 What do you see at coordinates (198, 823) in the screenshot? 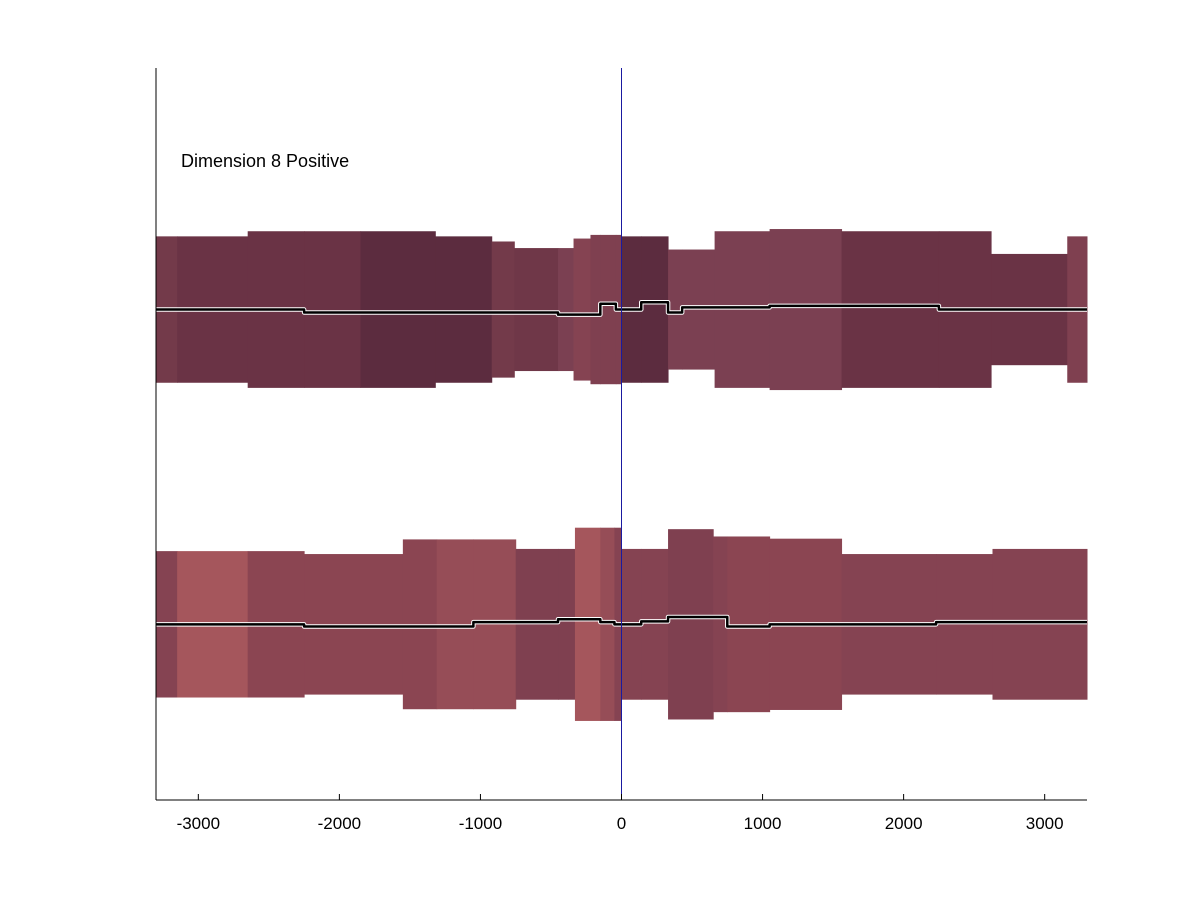
I see `x-tick-label: -3000` at bounding box center [198, 823].